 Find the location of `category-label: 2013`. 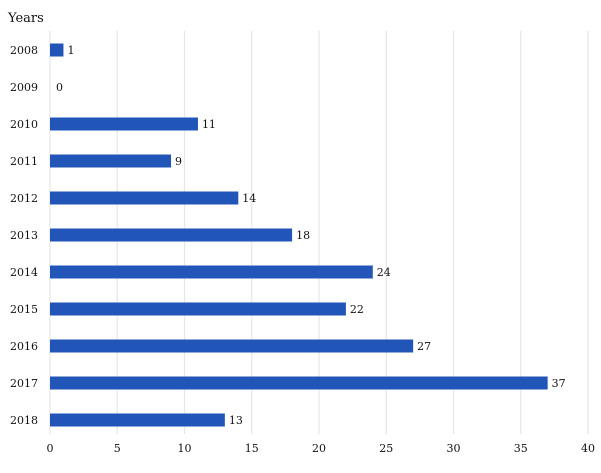

category-label: 2013 is located at coordinates (24, 235).